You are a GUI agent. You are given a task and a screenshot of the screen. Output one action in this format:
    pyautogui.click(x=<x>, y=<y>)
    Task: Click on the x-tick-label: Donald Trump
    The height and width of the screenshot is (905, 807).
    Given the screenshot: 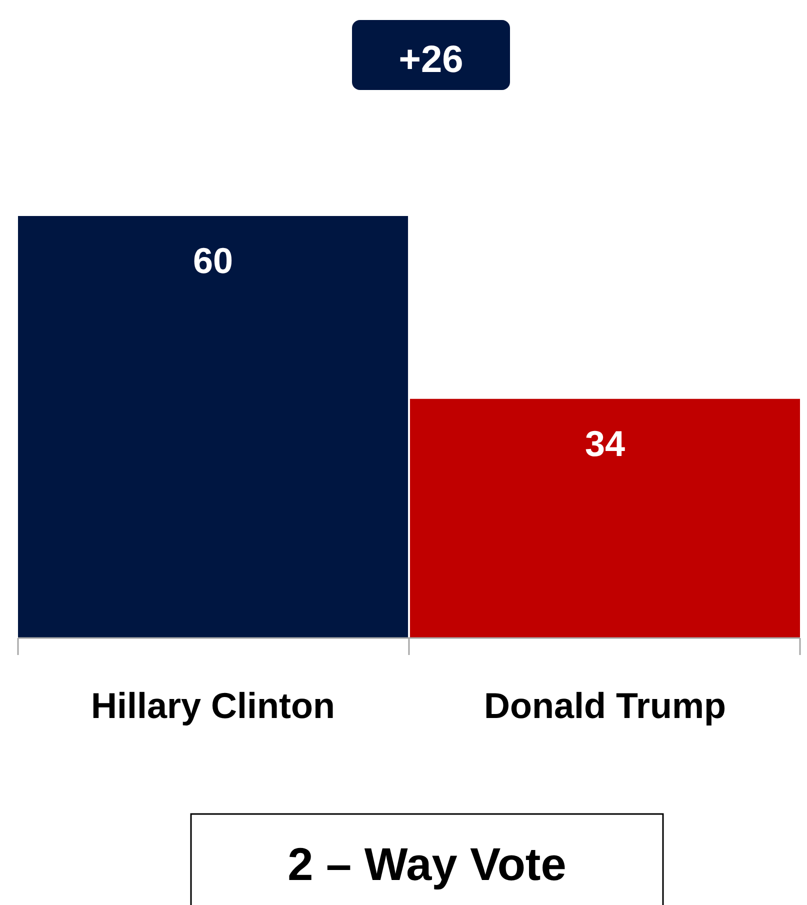 What is the action you would take?
    pyautogui.click(x=605, y=705)
    